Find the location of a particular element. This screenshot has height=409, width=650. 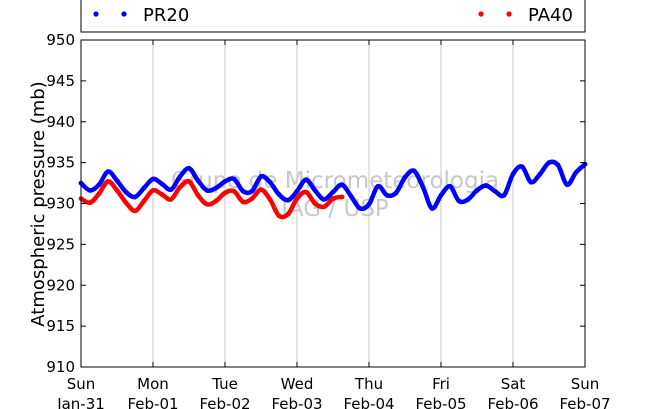

x-tick-day: Sat is located at coordinates (513, 384).